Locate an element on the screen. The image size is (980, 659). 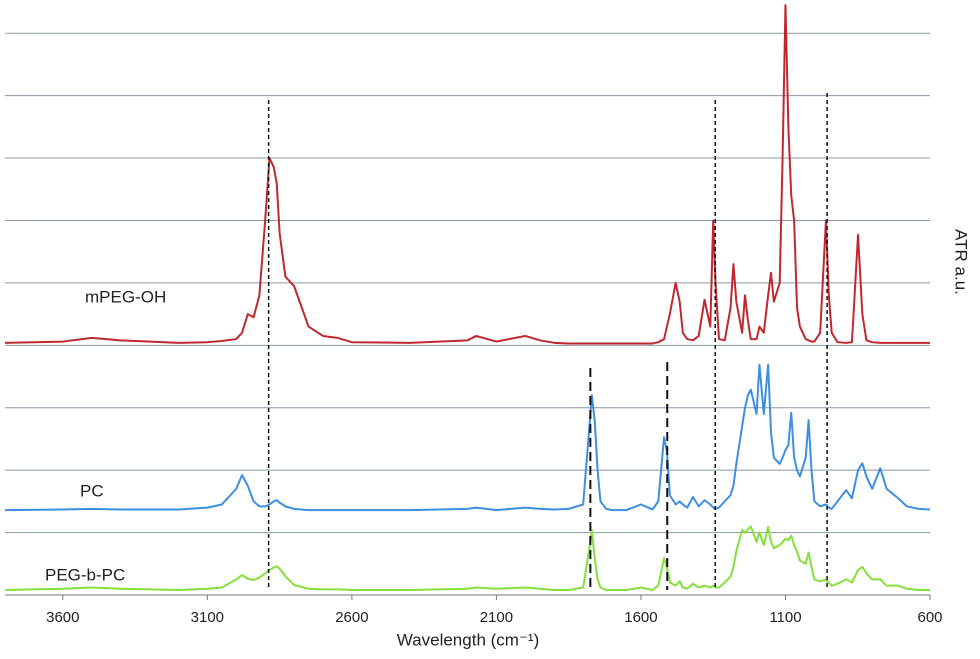
x-axis-title: Wavelength (cm⁻¹) is located at coordinates (468, 639).